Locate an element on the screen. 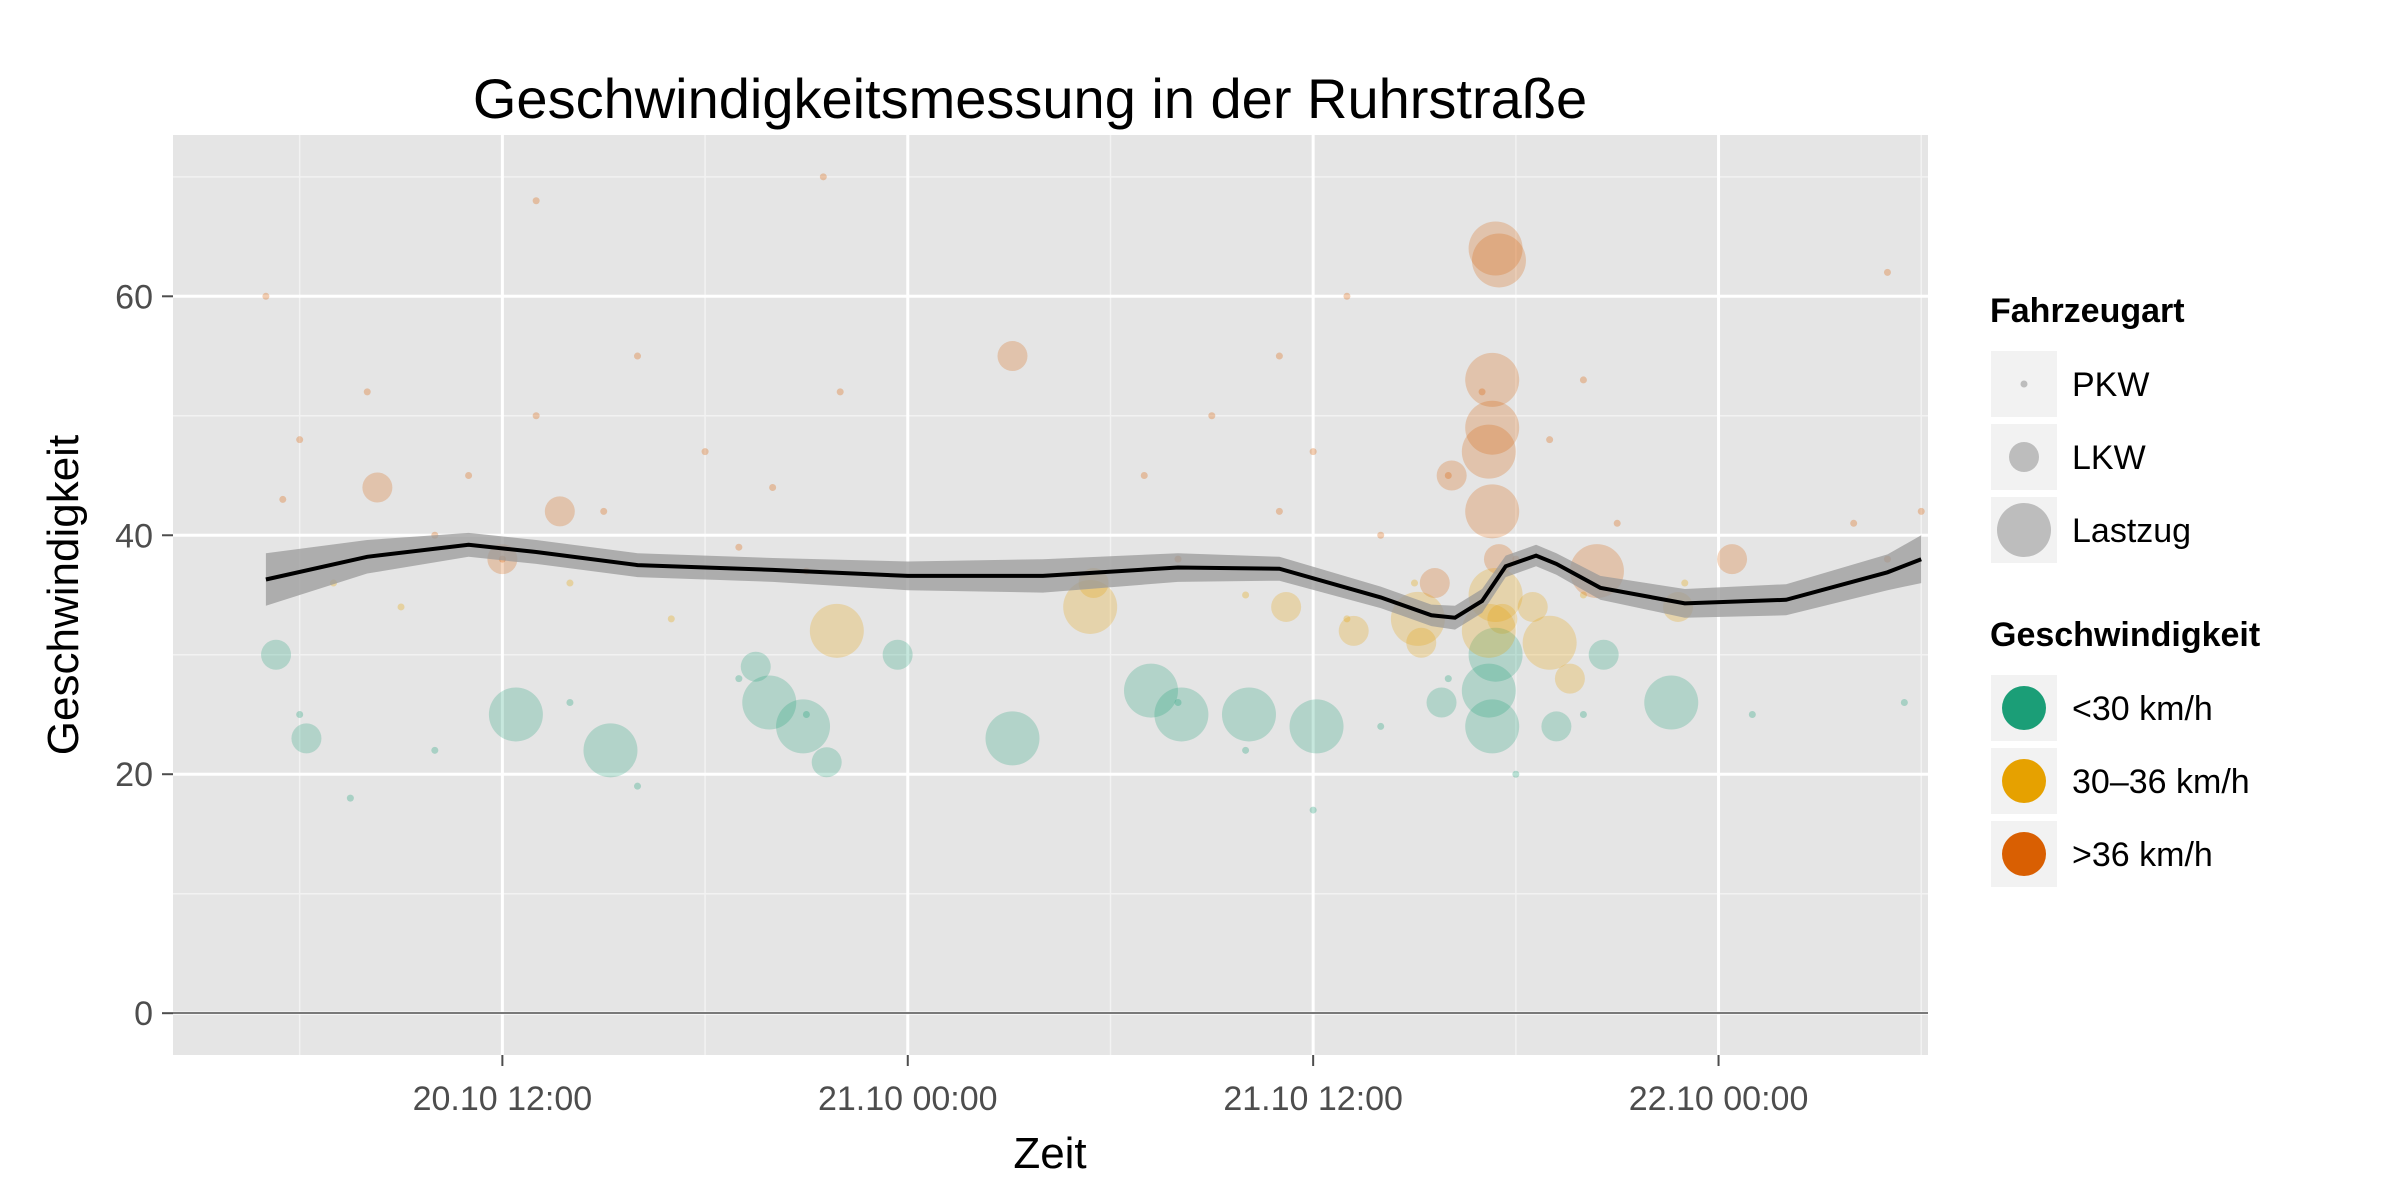 The image size is (2400, 1200). y-tick-label: 40 is located at coordinates (134, 536).